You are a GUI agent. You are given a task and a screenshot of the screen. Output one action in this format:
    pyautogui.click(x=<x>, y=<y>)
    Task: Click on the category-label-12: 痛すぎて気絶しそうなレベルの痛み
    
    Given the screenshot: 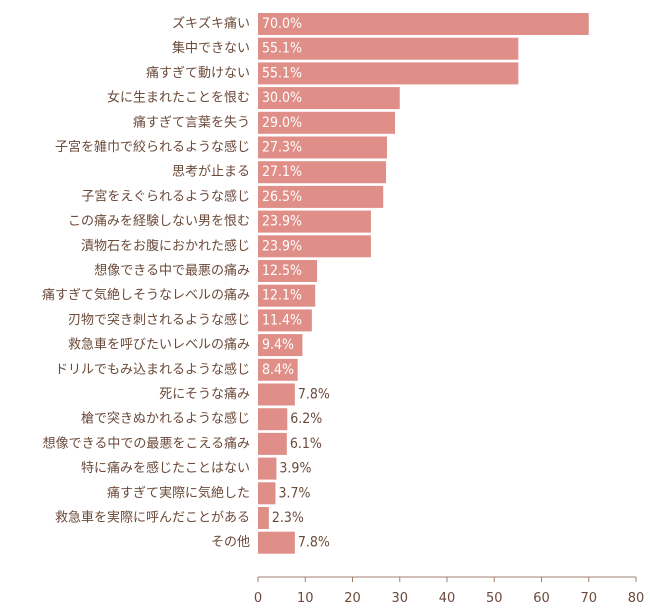 What is the action you would take?
    pyautogui.click(x=146, y=295)
    